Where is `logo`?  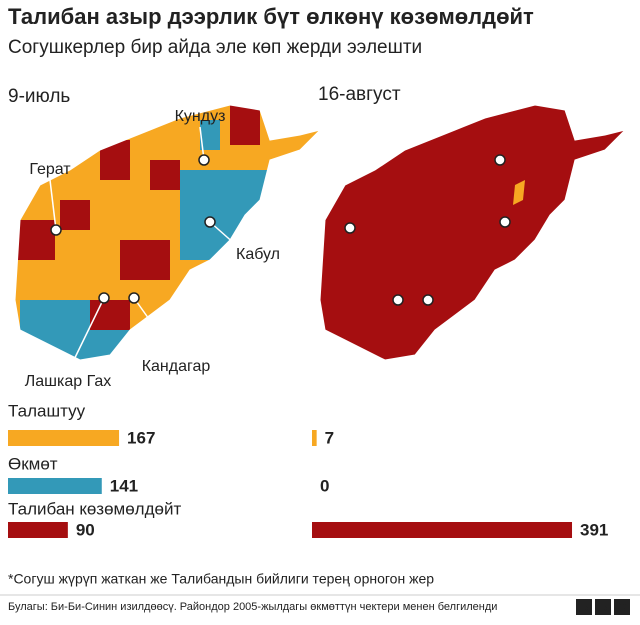 logo is located at coordinates (603, 607).